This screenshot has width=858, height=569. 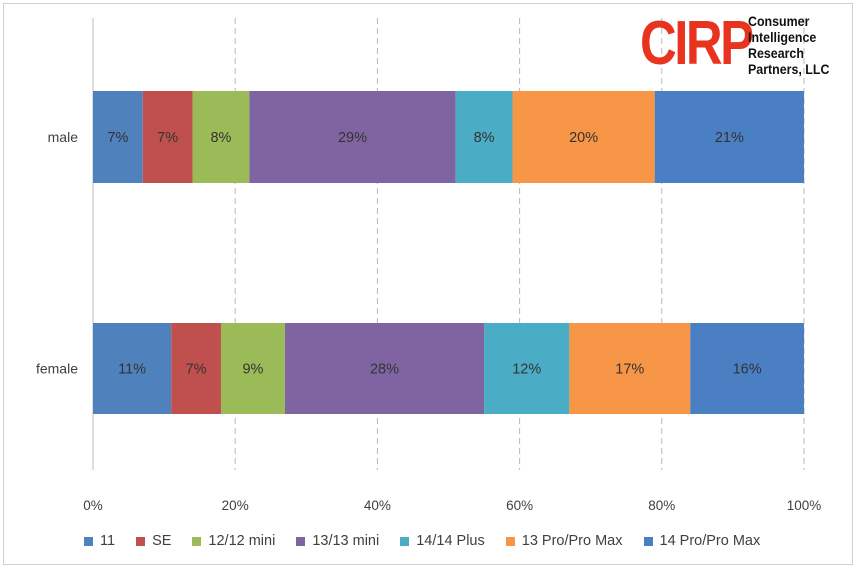 I want to click on legend-item: 14/14 Plus, so click(x=442, y=541).